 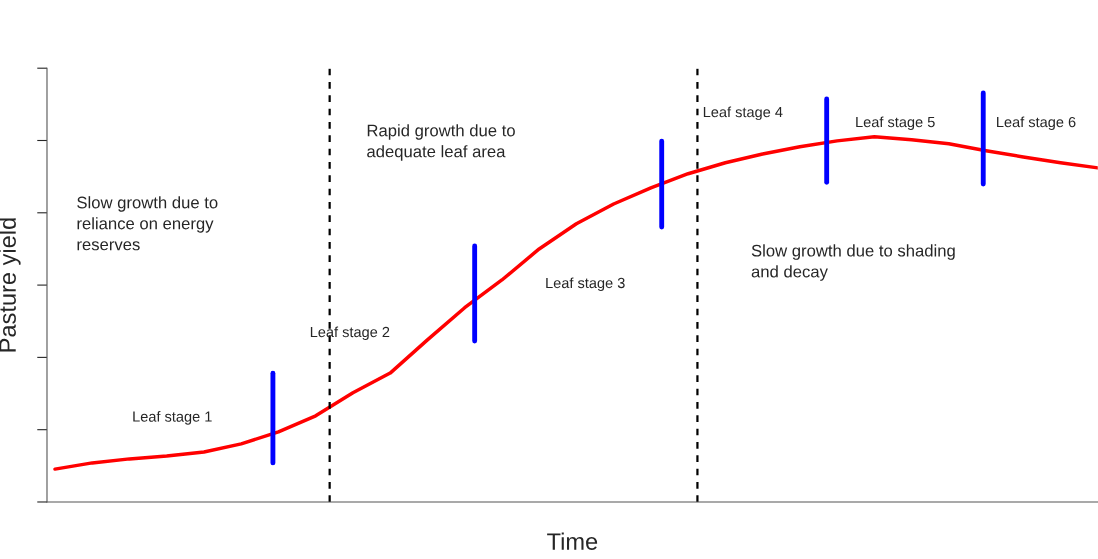 What do you see at coordinates (572, 541) in the screenshot?
I see `x-axis-title: Time` at bounding box center [572, 541].